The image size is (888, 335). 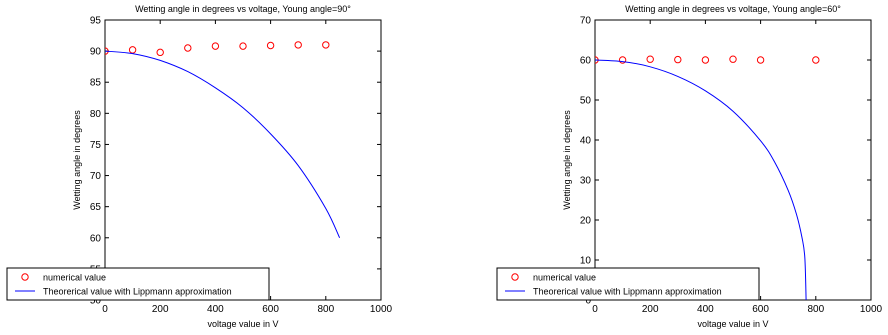 What do you see at coordinates (586, 221) in the screenshot?
I see `y-tick-label: 20` at bounding box center [586, 221].